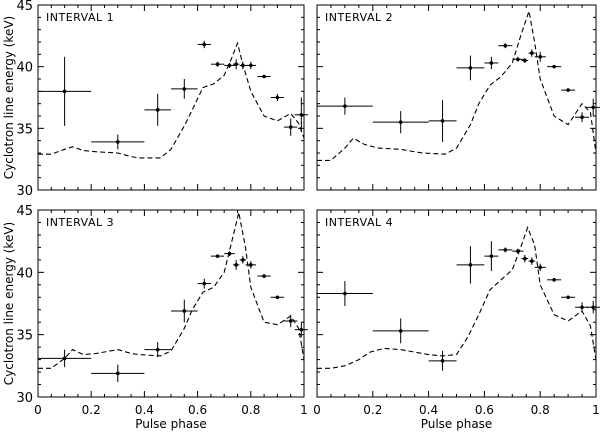  I want to click on y-tick-label: 30, so click(24, 398).